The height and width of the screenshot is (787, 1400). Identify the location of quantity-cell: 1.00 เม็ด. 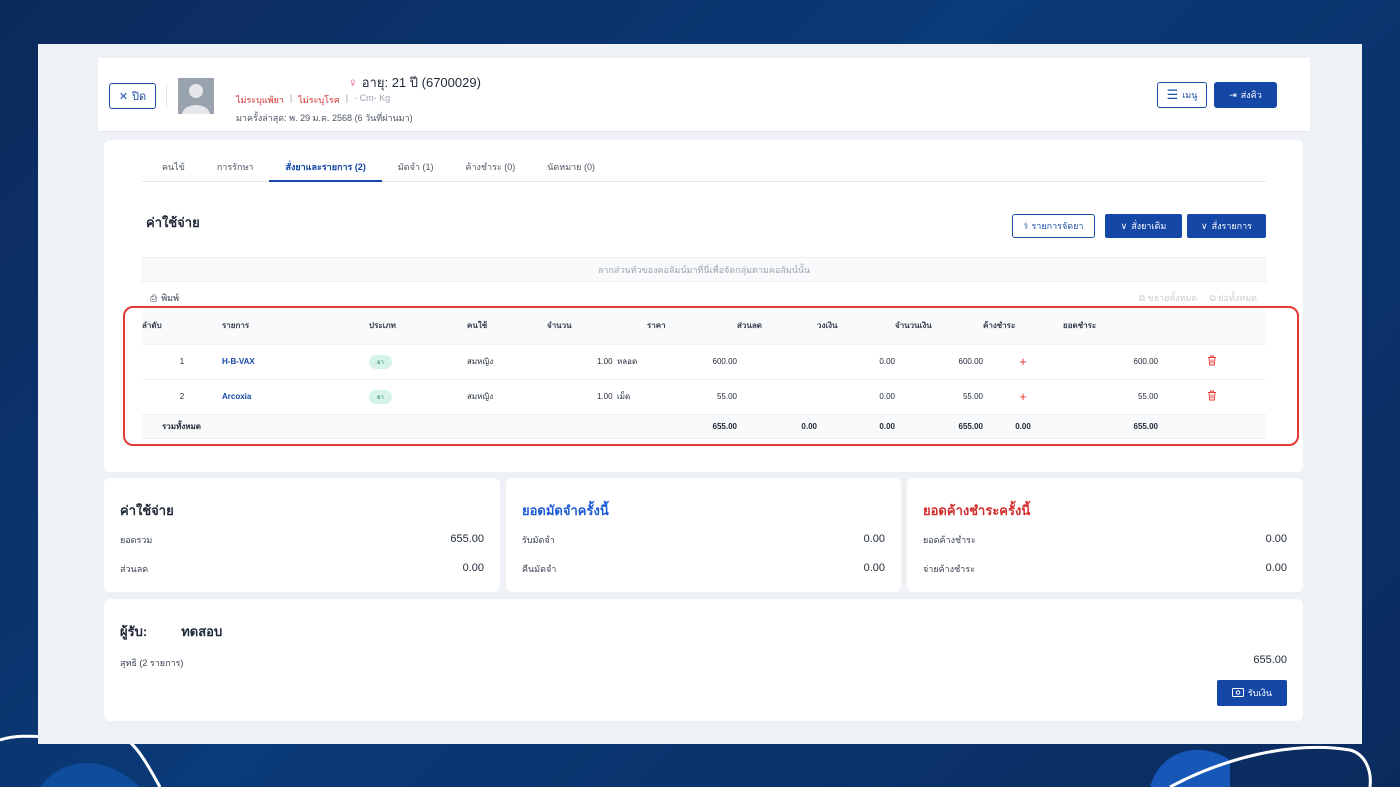
(597, 397).